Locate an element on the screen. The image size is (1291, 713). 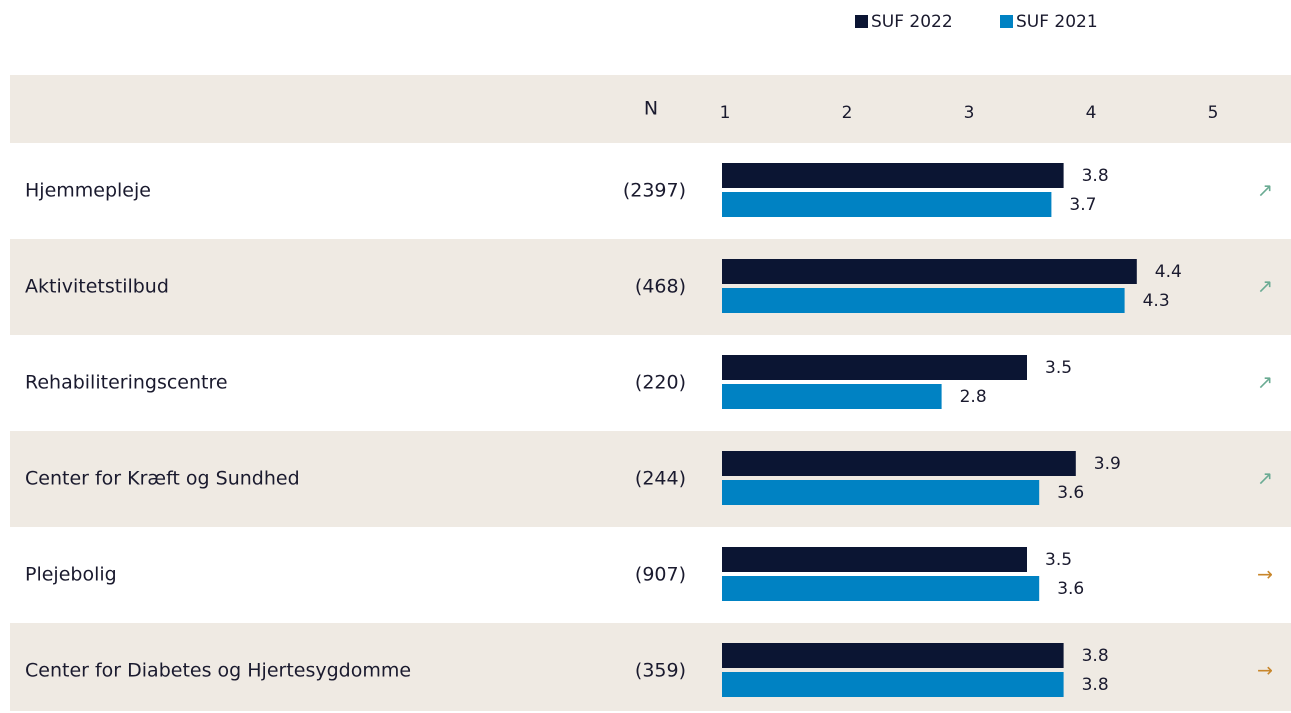
n-label: (244) is located at coordinates (660, 479).